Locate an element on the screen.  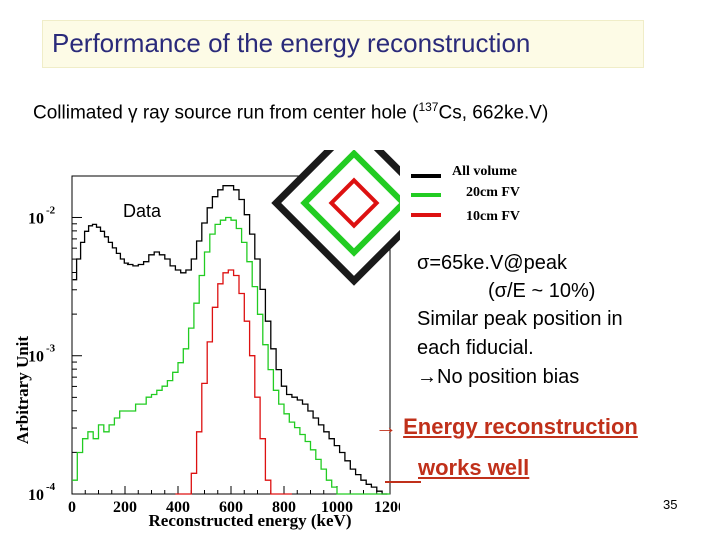
y-tick-exponent: -3 is located at coordinates (51, 349).